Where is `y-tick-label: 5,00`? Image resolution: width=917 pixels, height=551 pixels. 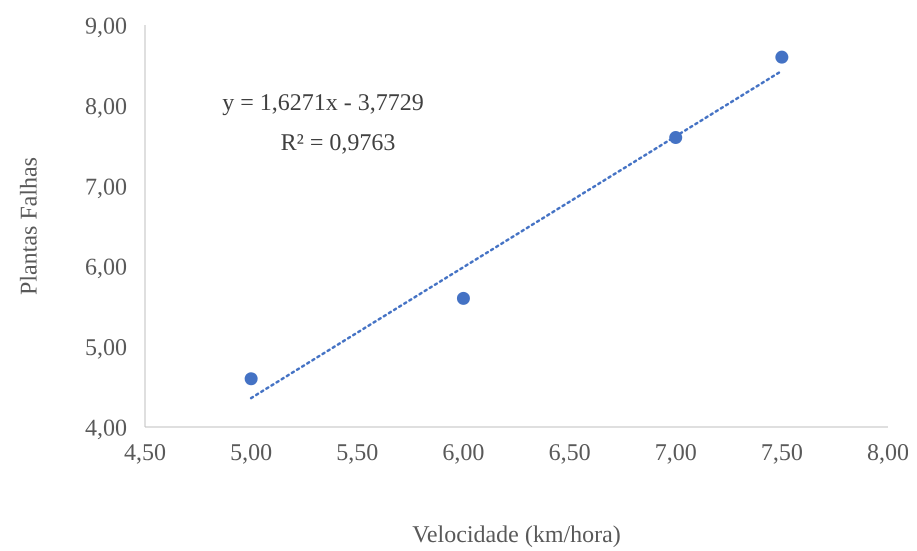 y-tick-label: 5,00 is located at coordinates (106, 348).